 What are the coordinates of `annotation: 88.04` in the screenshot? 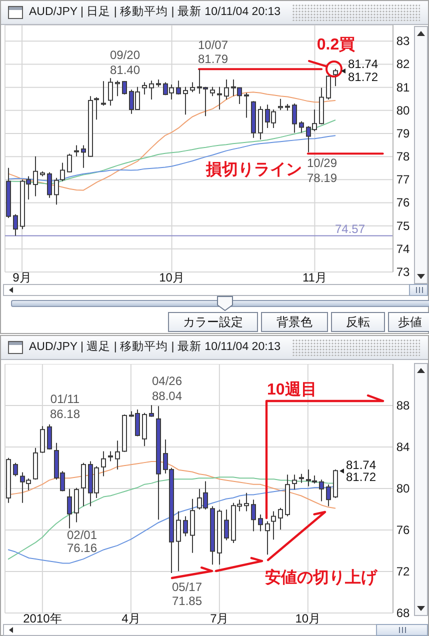 It's located at (167, 396).